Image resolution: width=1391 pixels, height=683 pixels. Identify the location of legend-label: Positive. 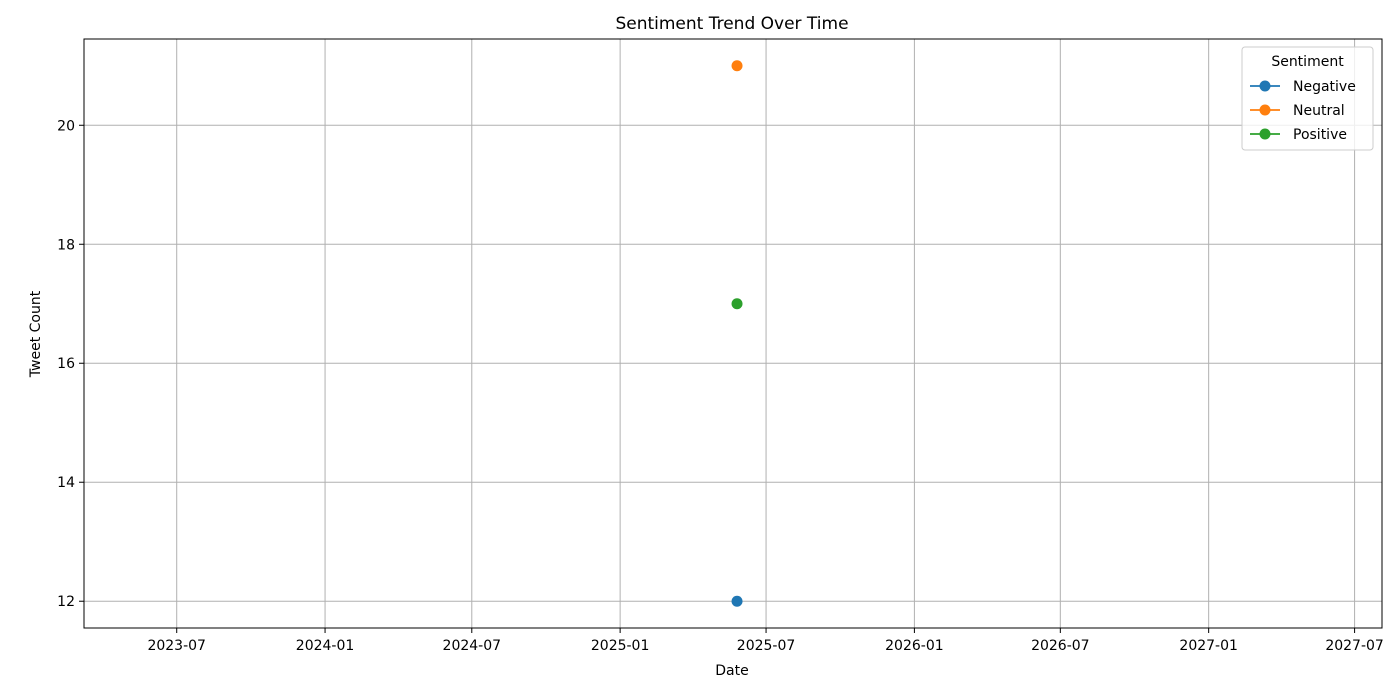
(1320, 135).